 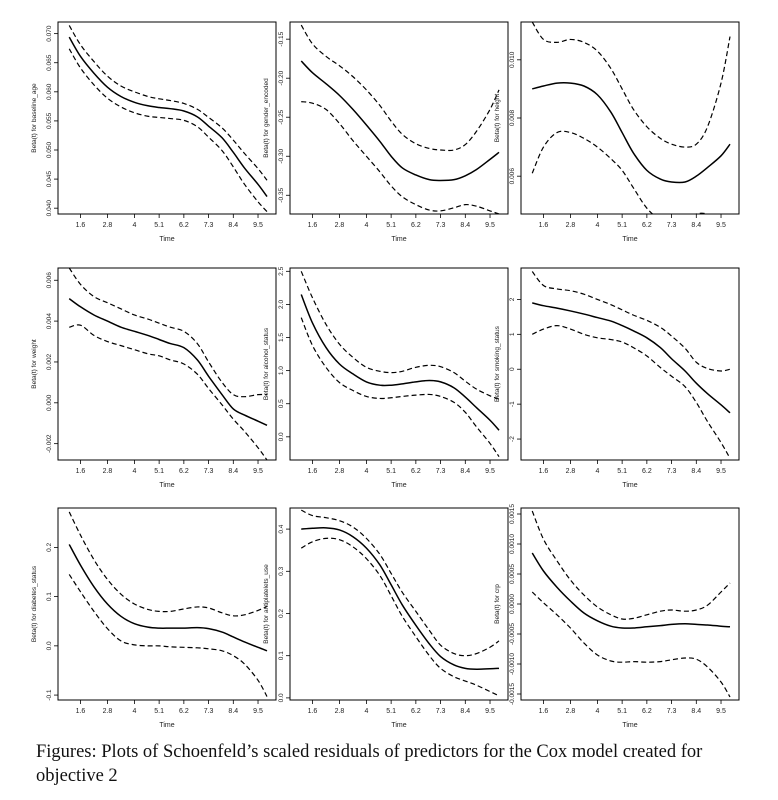 I want to click on y-tick-label: 0.006, so click(x=512, y=176).